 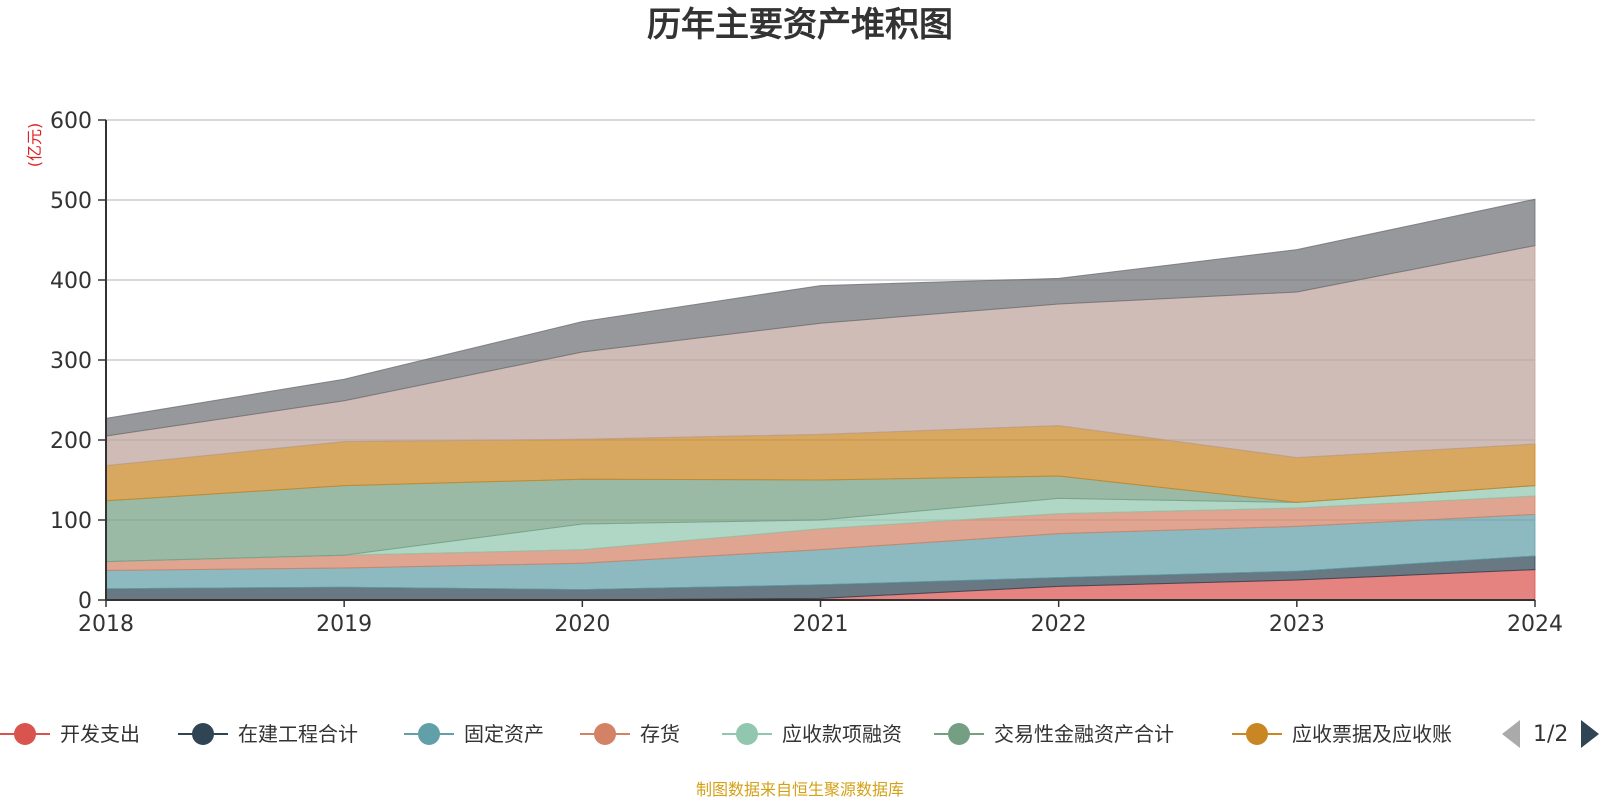 I want to click on legend-item: 应收款项融资, so click(x=812, y=734).